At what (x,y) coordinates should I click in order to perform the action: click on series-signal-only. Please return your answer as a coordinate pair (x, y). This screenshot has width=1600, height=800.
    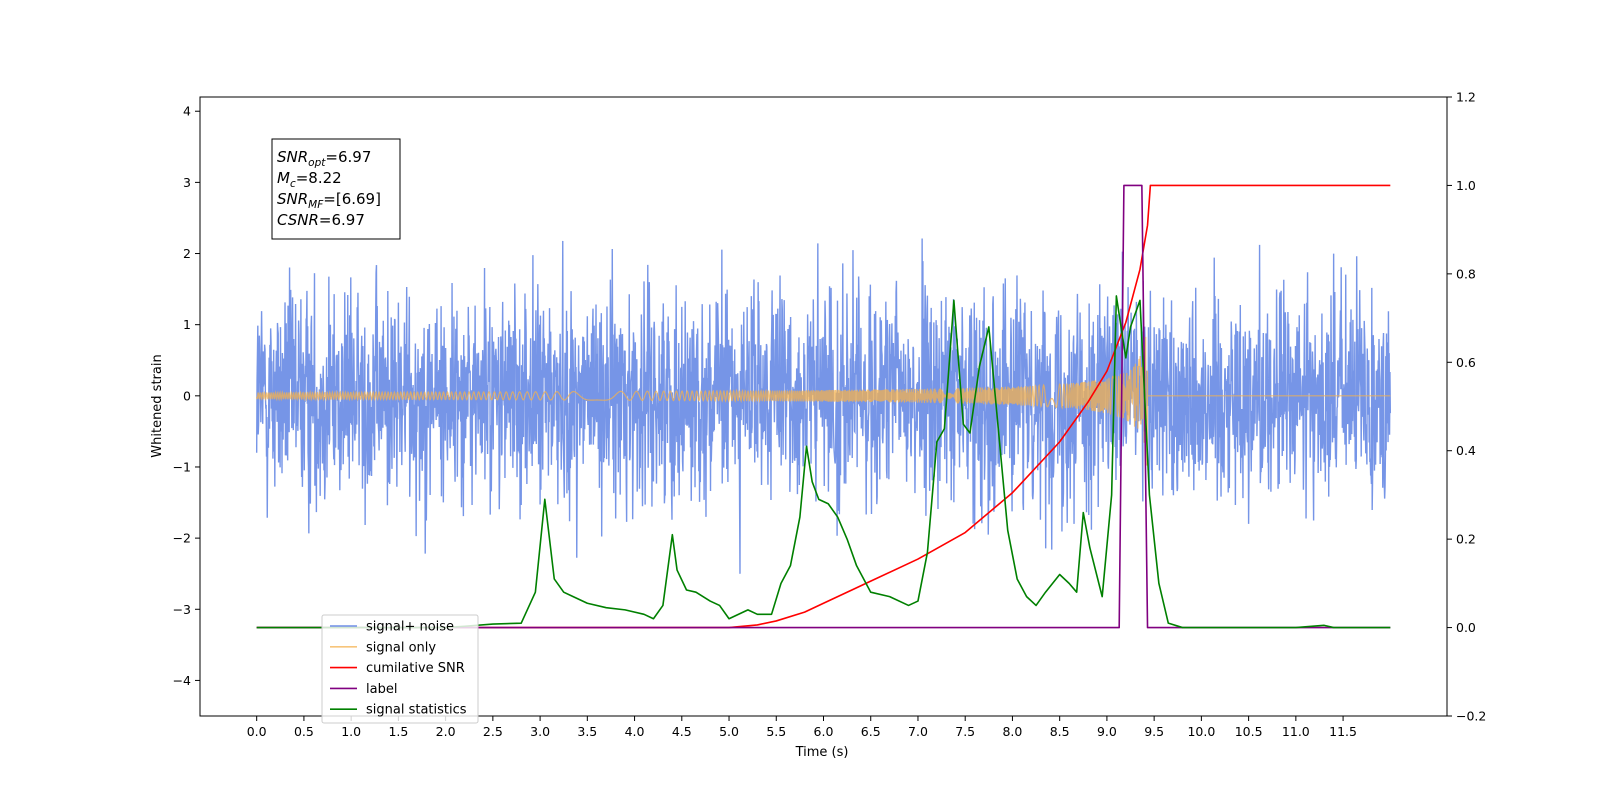
    Looking at the image, I should click on (823, 401).